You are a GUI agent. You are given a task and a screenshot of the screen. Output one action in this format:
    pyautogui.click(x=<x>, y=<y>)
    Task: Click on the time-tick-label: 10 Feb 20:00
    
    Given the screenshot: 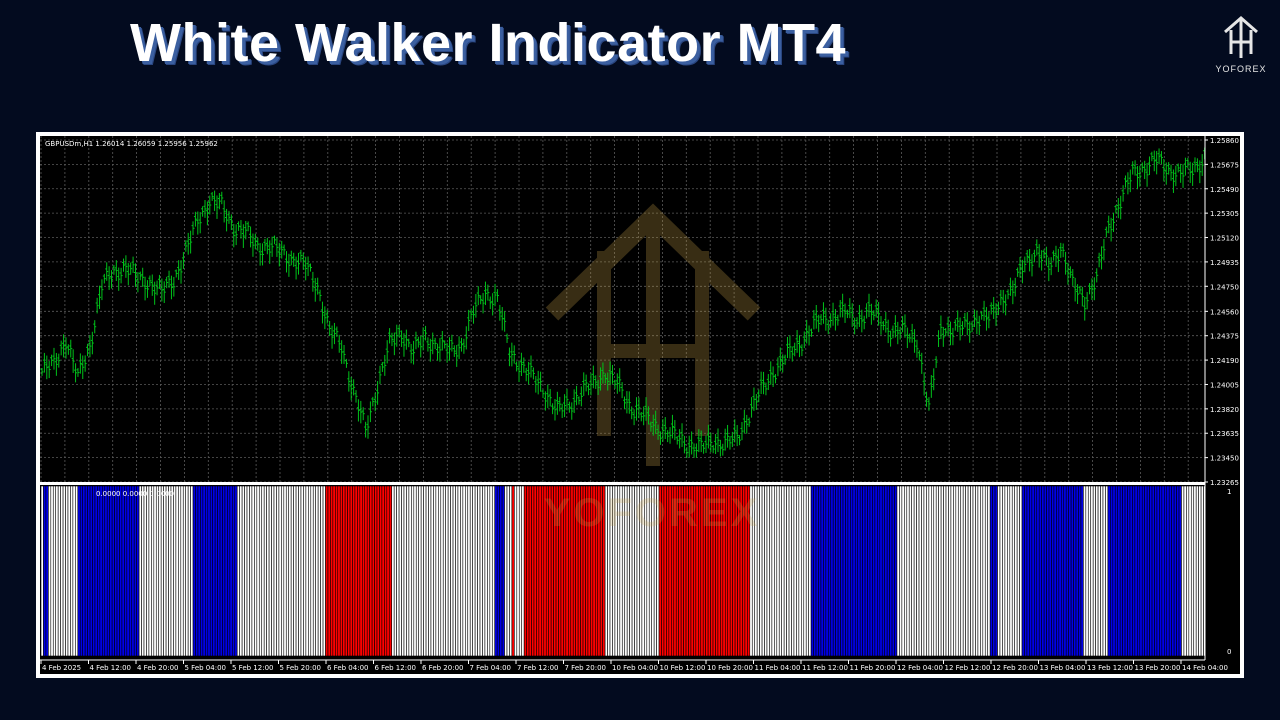 What is the action you would take?
    pyautogui.click(x=730, y=668)
    